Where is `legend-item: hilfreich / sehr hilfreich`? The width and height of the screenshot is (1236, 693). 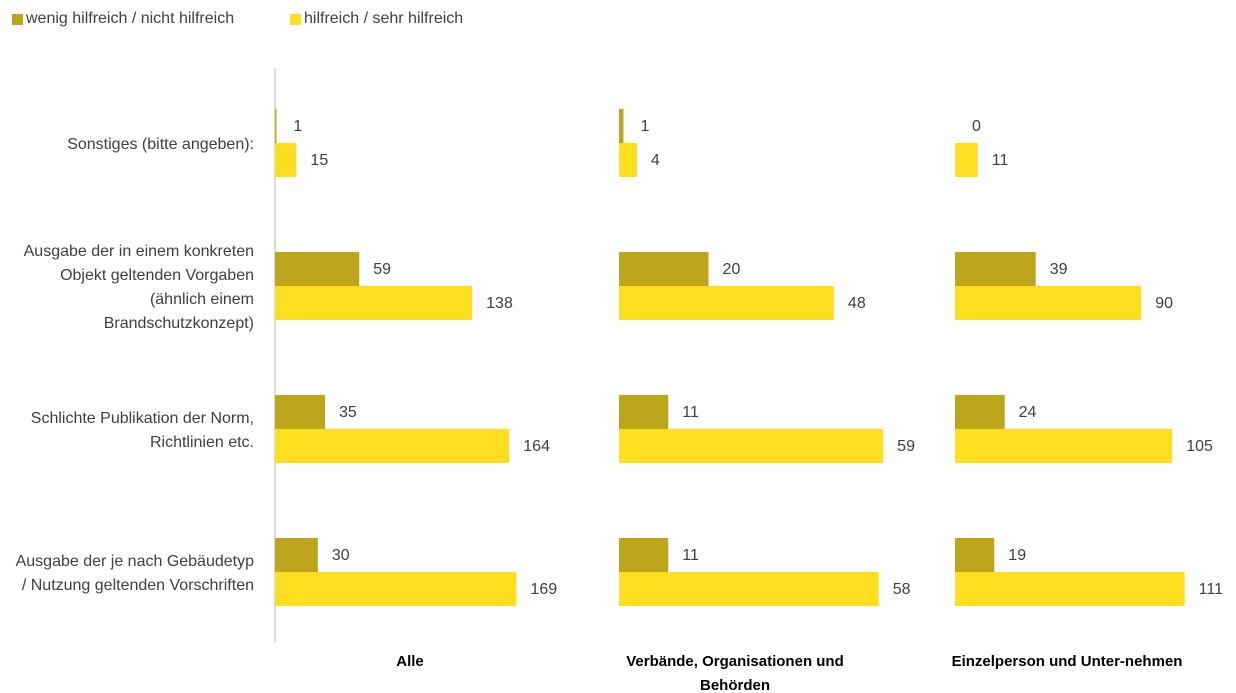 legend-item: hilfreich / sehr hilfreich is located at coordinates (376, 19).